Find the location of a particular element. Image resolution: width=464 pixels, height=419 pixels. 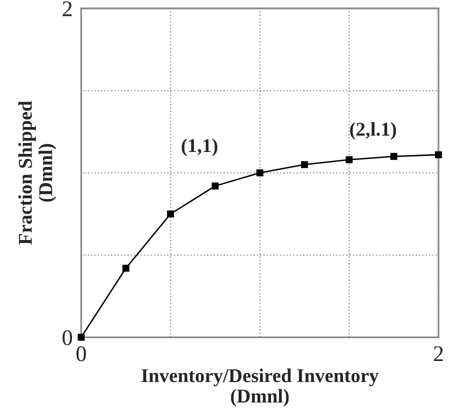

x-axis-title: Inventory/Desired Inventory (Dmnl) is located at coordinates (260, 387).